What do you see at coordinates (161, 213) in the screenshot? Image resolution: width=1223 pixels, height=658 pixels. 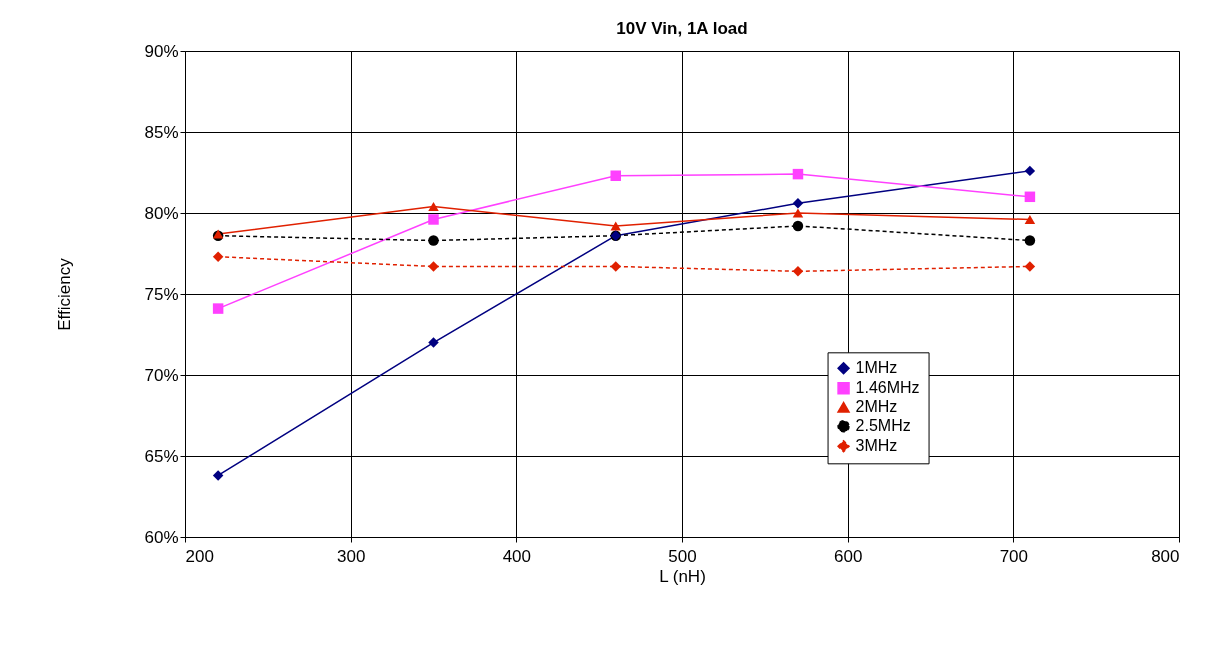 I see `y-tick-label: 80%` at bounding box center [161, 213].